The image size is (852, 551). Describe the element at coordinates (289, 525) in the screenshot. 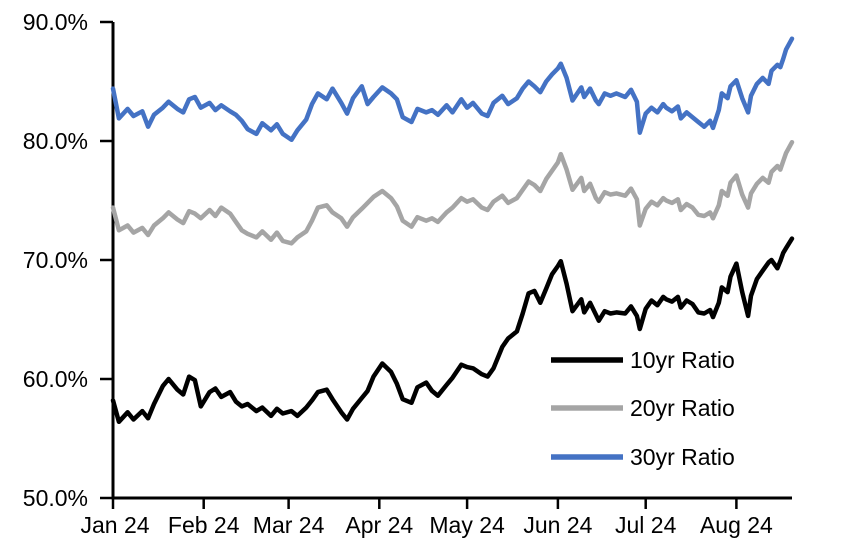

I see `x-tick-label: Mar 24` at that location.